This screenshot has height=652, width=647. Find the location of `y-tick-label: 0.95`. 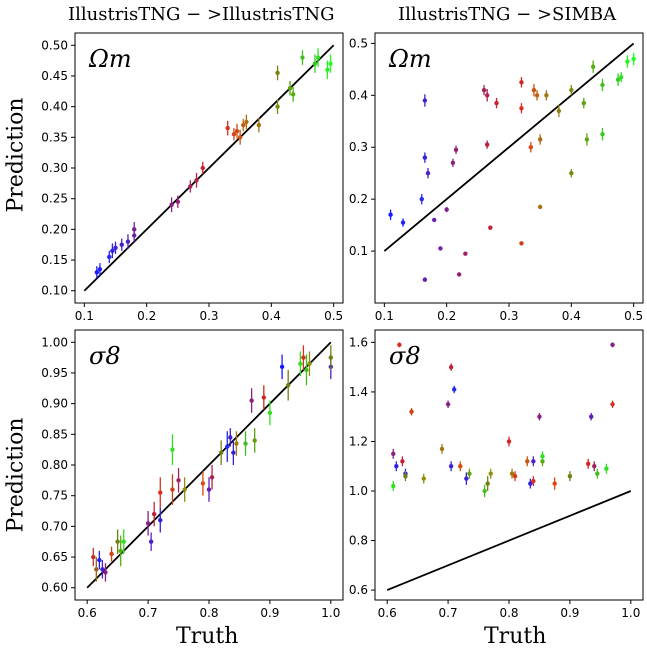

y-tick-label: 0.95 is located at coordinates (54, 373).